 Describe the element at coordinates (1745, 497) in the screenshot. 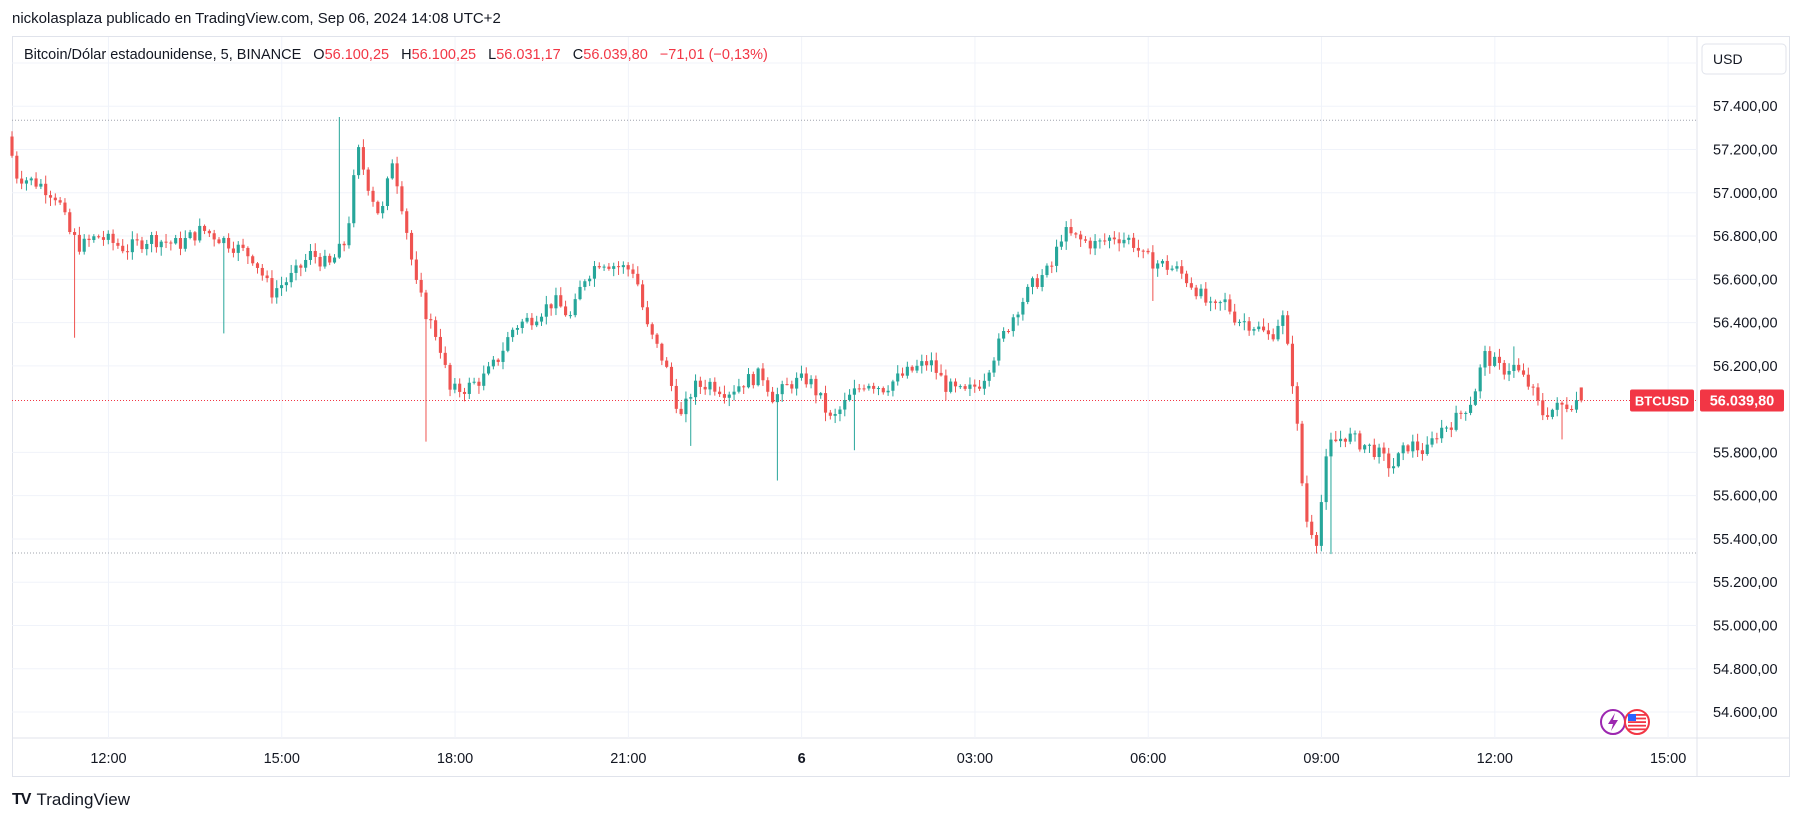

I see `price-tick-label: 55.600,00` at that location.